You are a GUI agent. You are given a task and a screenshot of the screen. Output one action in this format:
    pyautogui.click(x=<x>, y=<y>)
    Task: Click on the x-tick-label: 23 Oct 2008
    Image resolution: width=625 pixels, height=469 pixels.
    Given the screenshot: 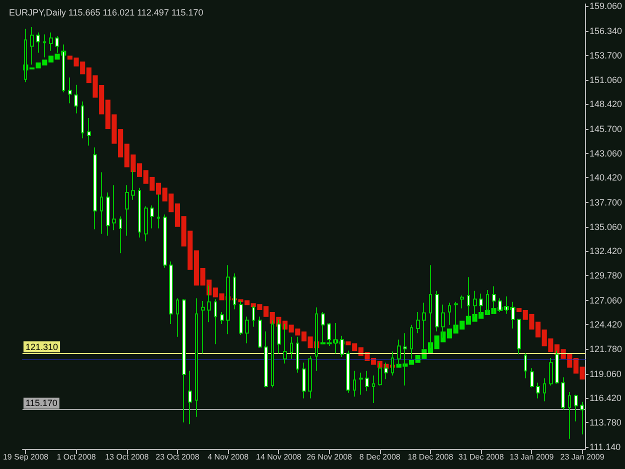 What is the action you would take?
    pyautogui.click(x=178, y=457)
    